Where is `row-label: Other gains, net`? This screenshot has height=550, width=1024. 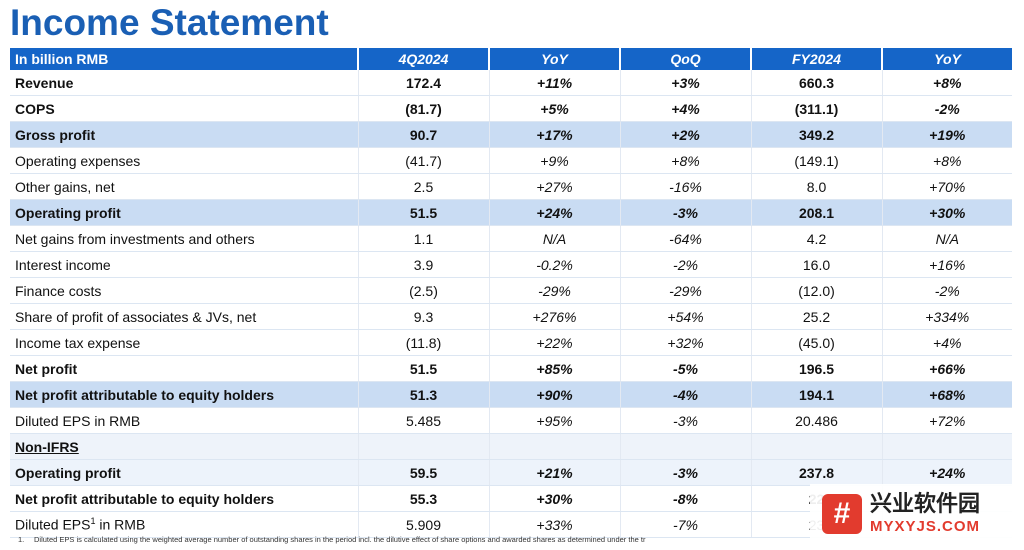
row-label: Other gains, net is located at coordinates (184, 186).